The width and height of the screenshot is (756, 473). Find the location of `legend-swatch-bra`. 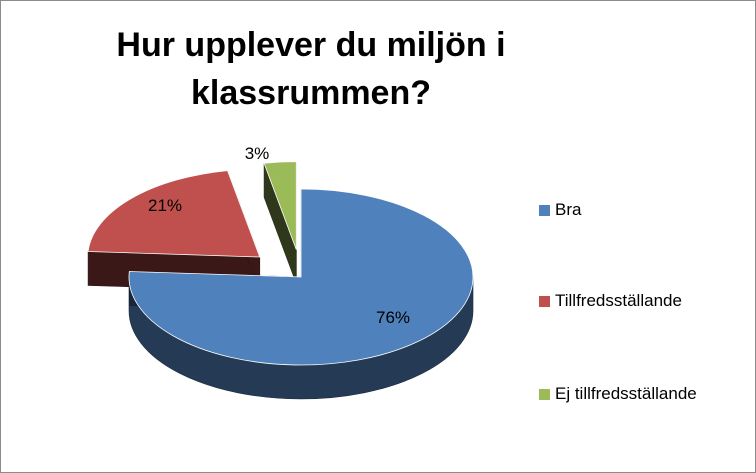

legend-swatch-bra is located at coordinates (544, 210).